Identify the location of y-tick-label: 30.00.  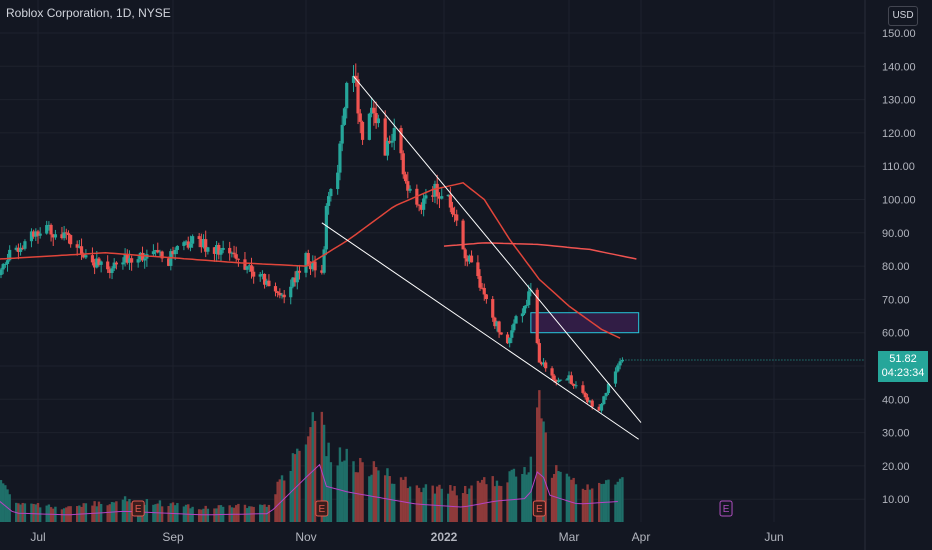
(896, 434).